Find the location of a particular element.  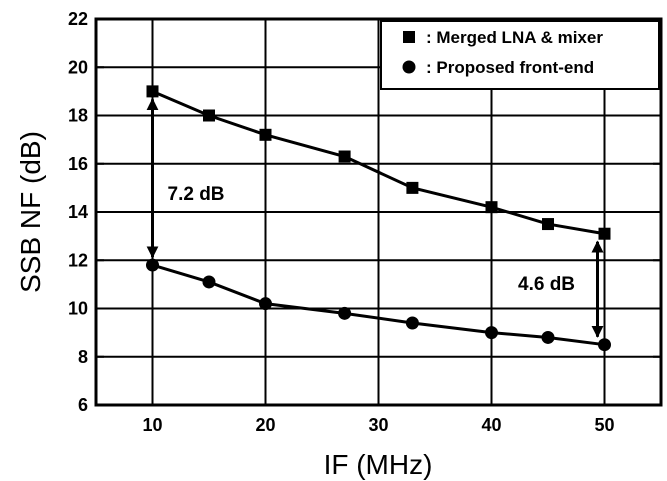

x-tick-label: 40 is located at coordinates (491, 425).